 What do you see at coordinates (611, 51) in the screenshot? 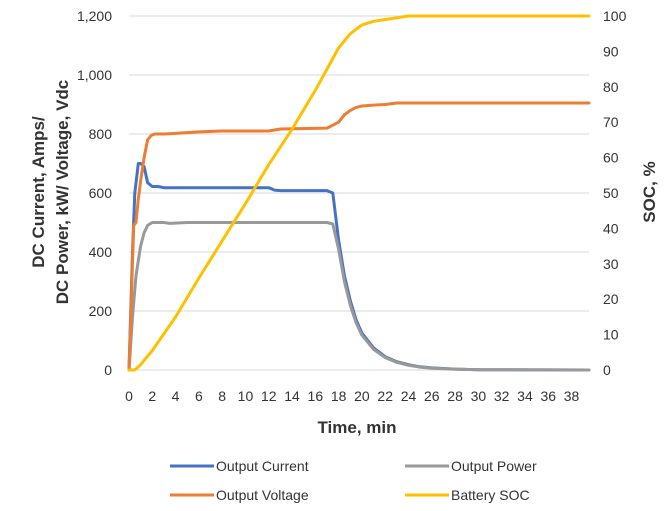
I see `right-tick-label: 90` at bounding box center [611, 51].